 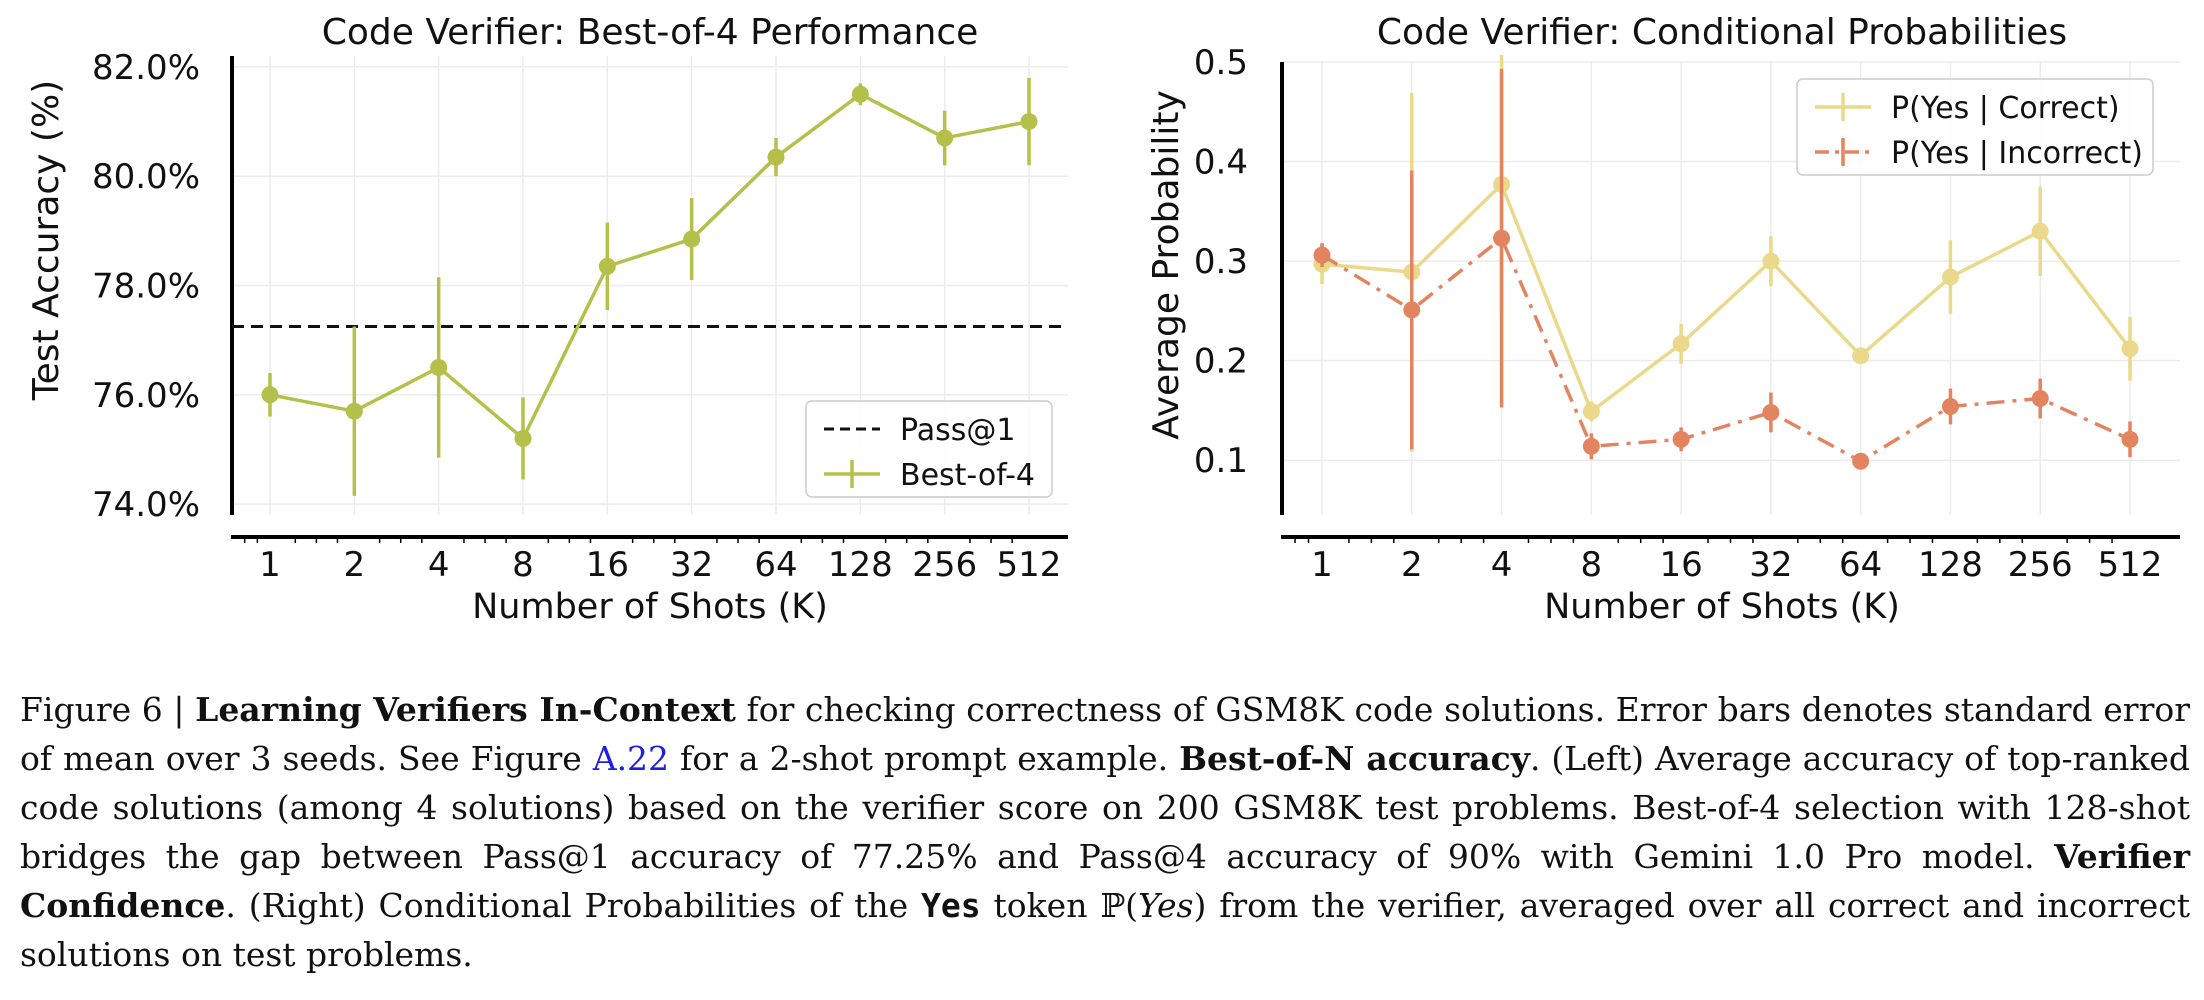 What do you see at coordinates (1592, 565) in the screenshot?
I see `chart2-x-tick-label: 8` at bounding box center [1592, 565].